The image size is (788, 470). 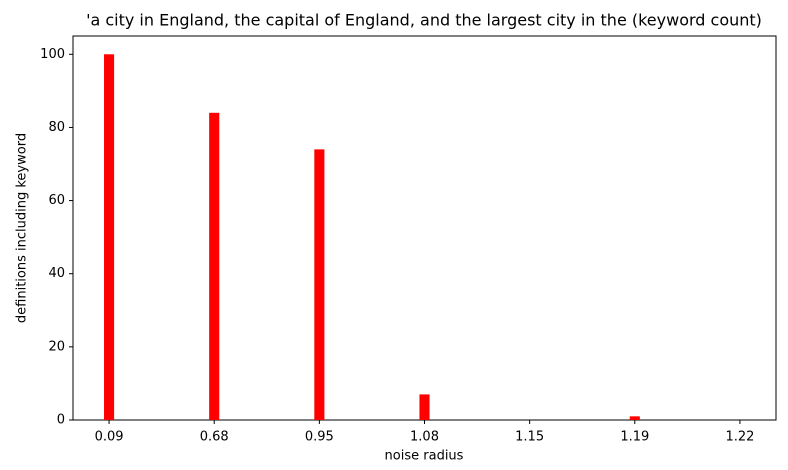 What do you see at coordinates (56, 127) in the screenshot?
I see `y-tick-label: 80` at bounding box center [56, 127].